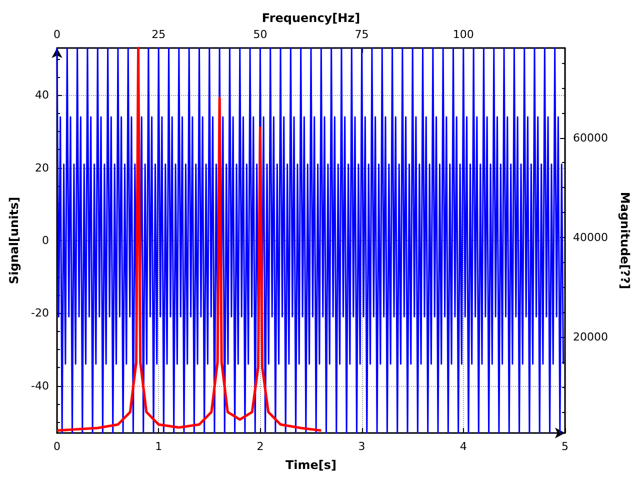  I want to click on y-tick-label: 20, so click(42, 167).